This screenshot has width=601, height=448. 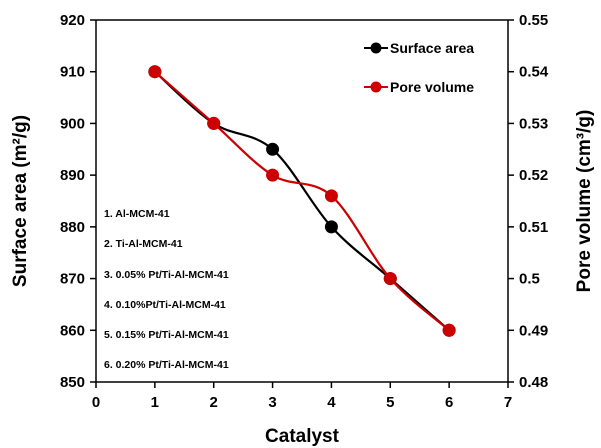 I want to click on catalyst-note-5: 5. 0.15% Pt/Ti-Al-MCM-41, so click(x=166, y=335).